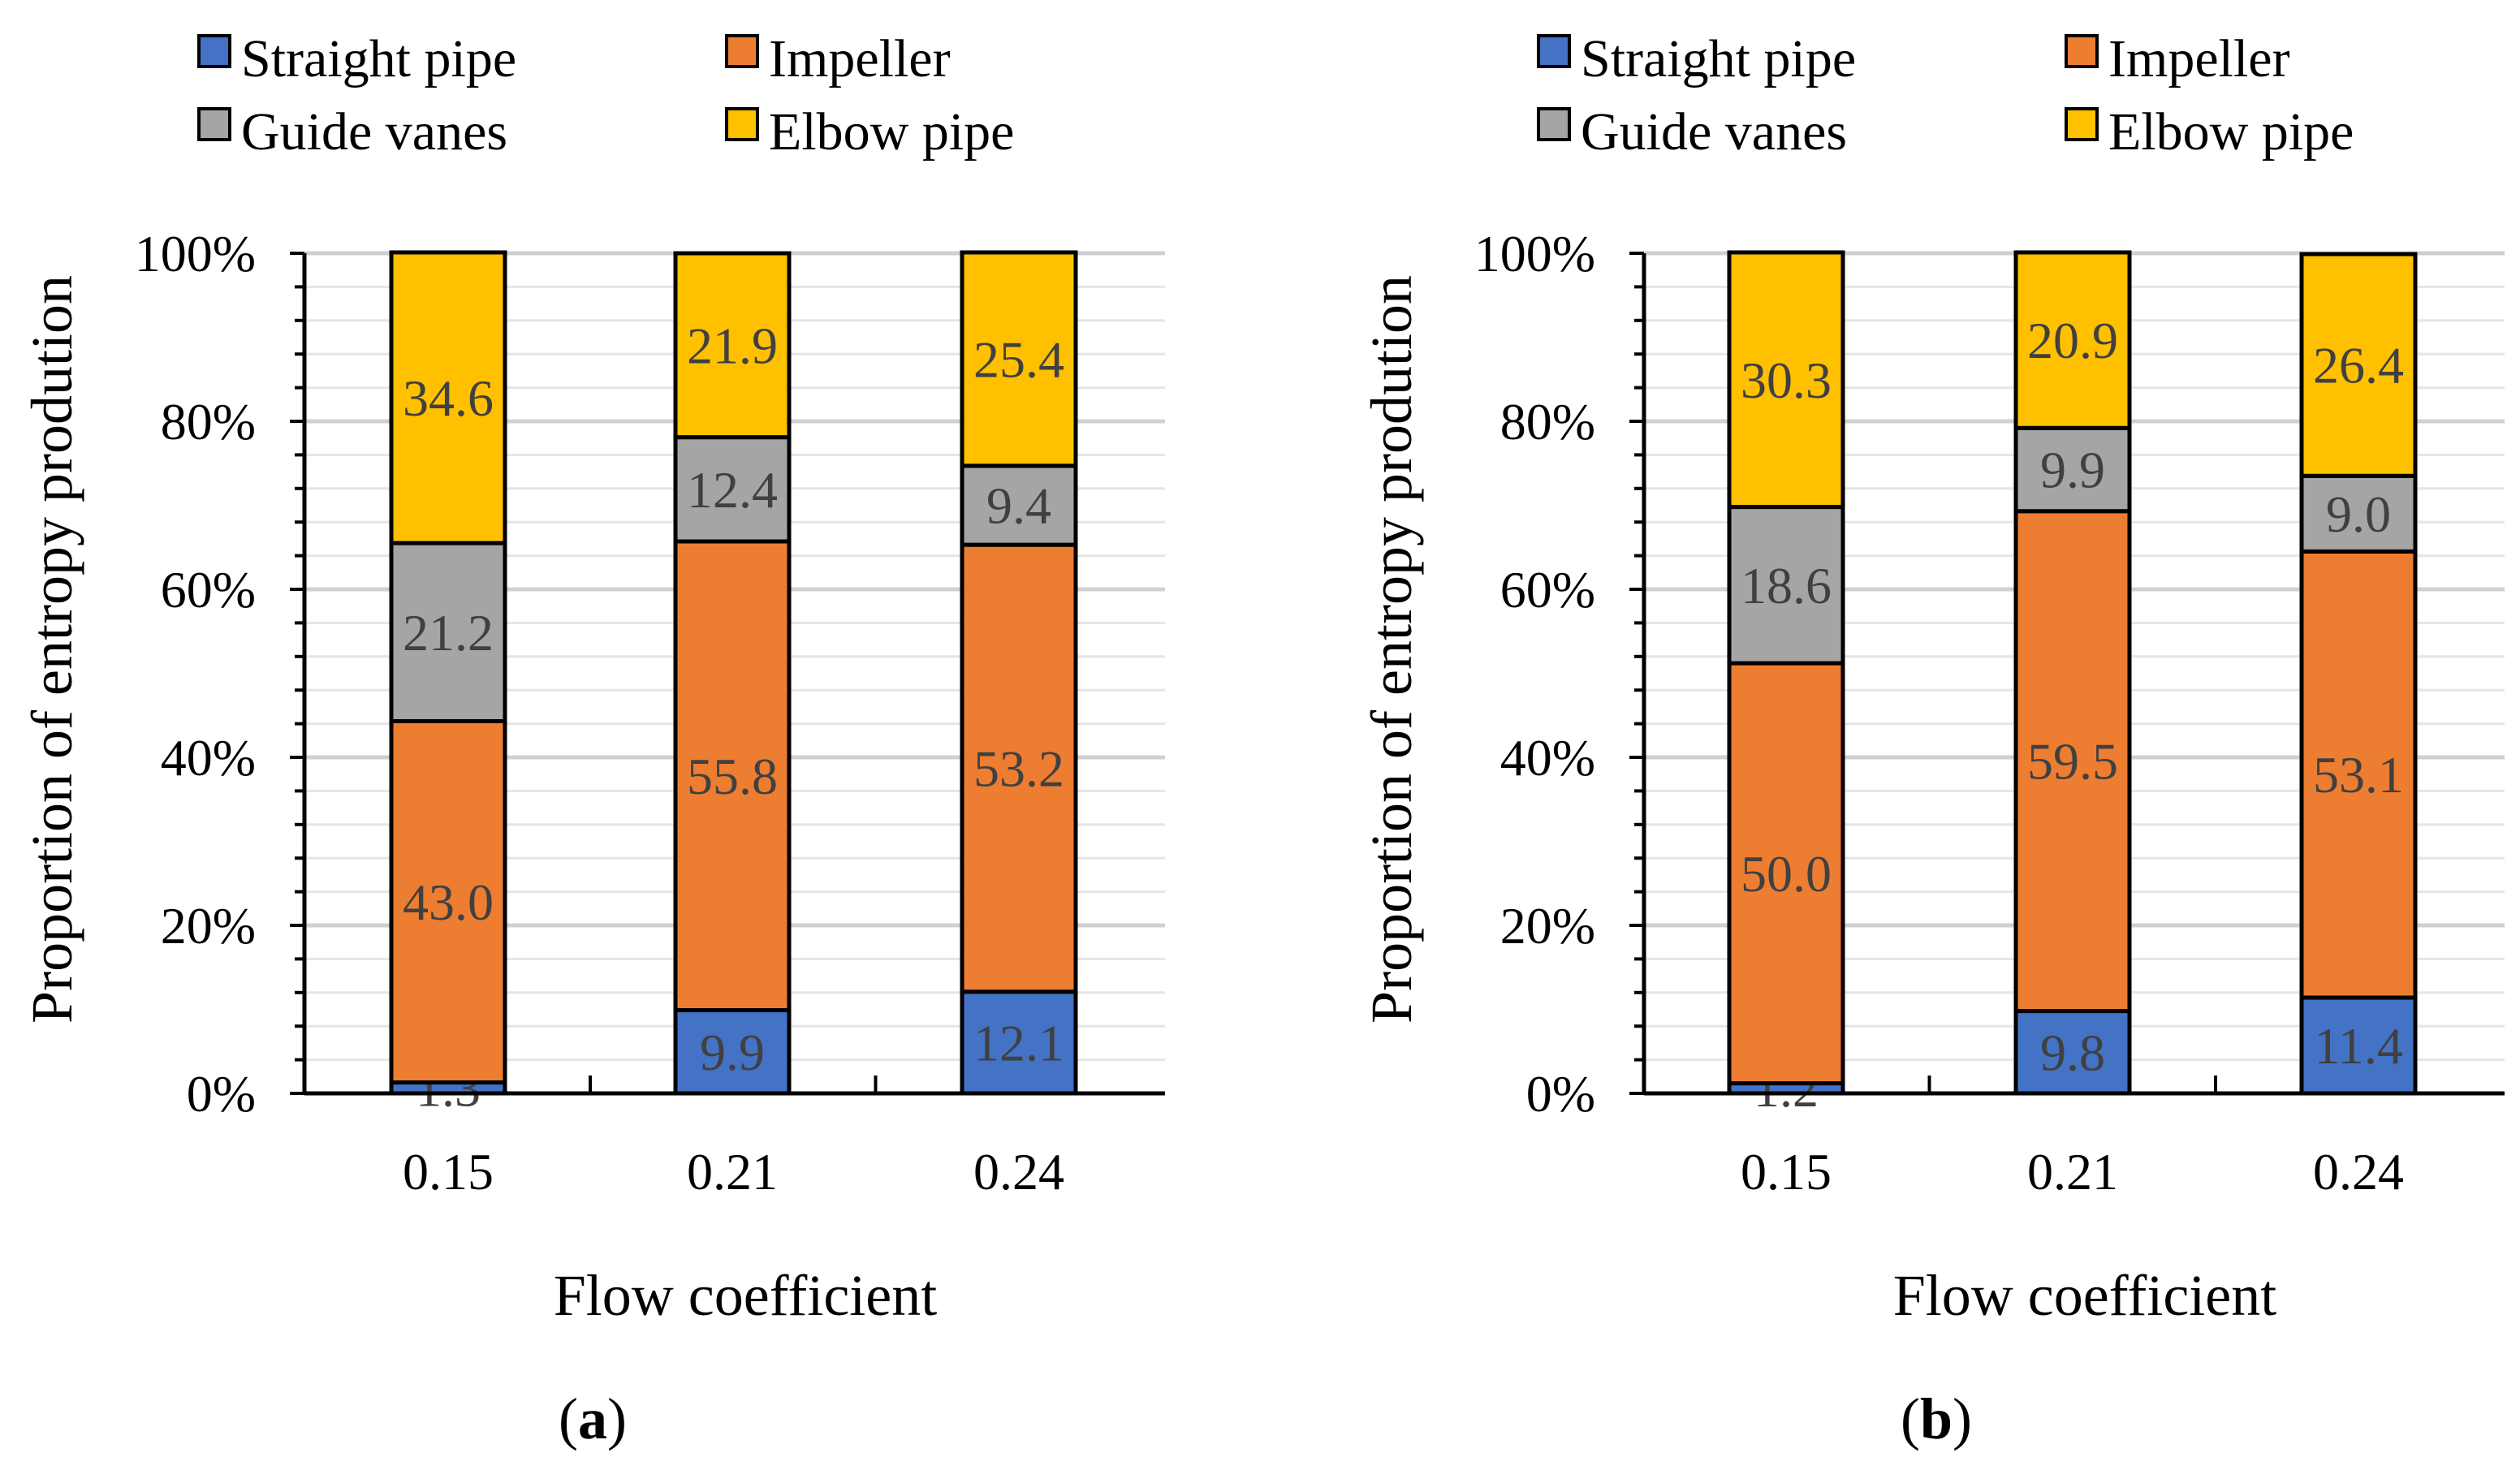 The width and height of the screenshot is (2520, 1470). Describe the element at coordinates (732, 673) in the screenshot. I see `bar-group-0.21: 9.9 55.8 12.4 21.9` at that location.